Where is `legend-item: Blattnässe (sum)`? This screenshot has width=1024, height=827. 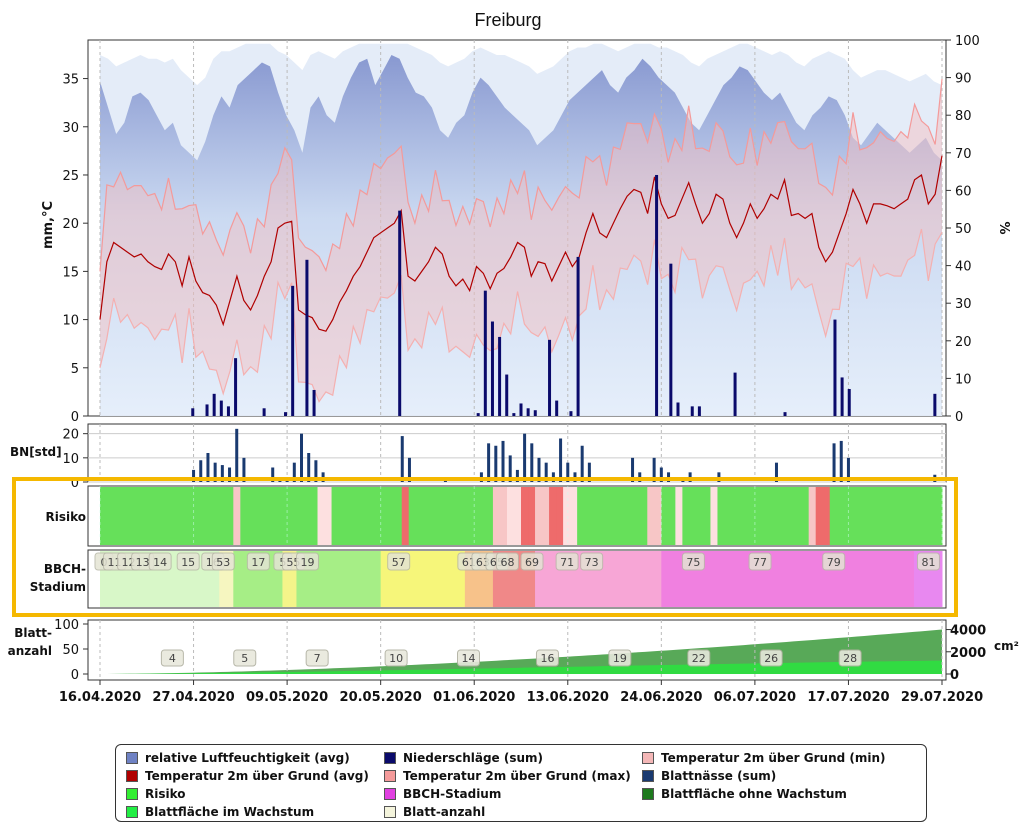 legend-item: Blattnässe (sum) is located at coordinates (771, 775).